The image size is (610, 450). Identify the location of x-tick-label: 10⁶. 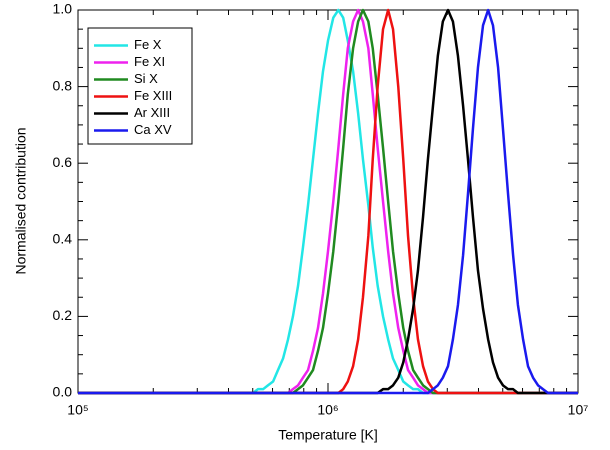
(327, 410).